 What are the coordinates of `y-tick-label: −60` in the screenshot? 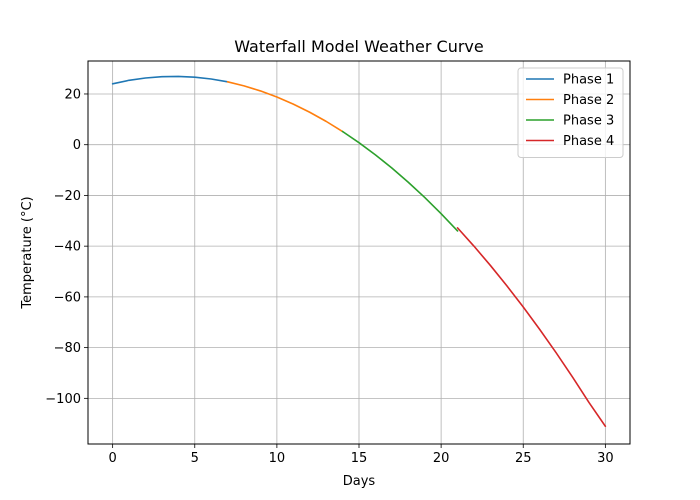 It's located at (67, 297).